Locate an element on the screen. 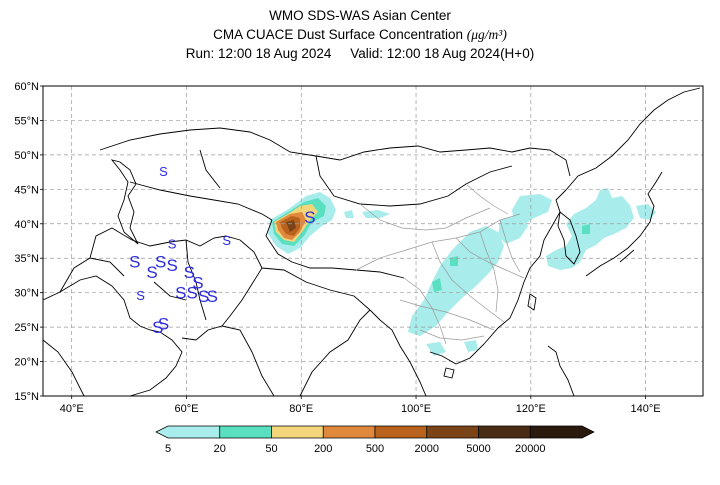 Image resolution: width=720 pixels, height=485 pixels. border-kazakhstan is located at coordinates (201, 185).